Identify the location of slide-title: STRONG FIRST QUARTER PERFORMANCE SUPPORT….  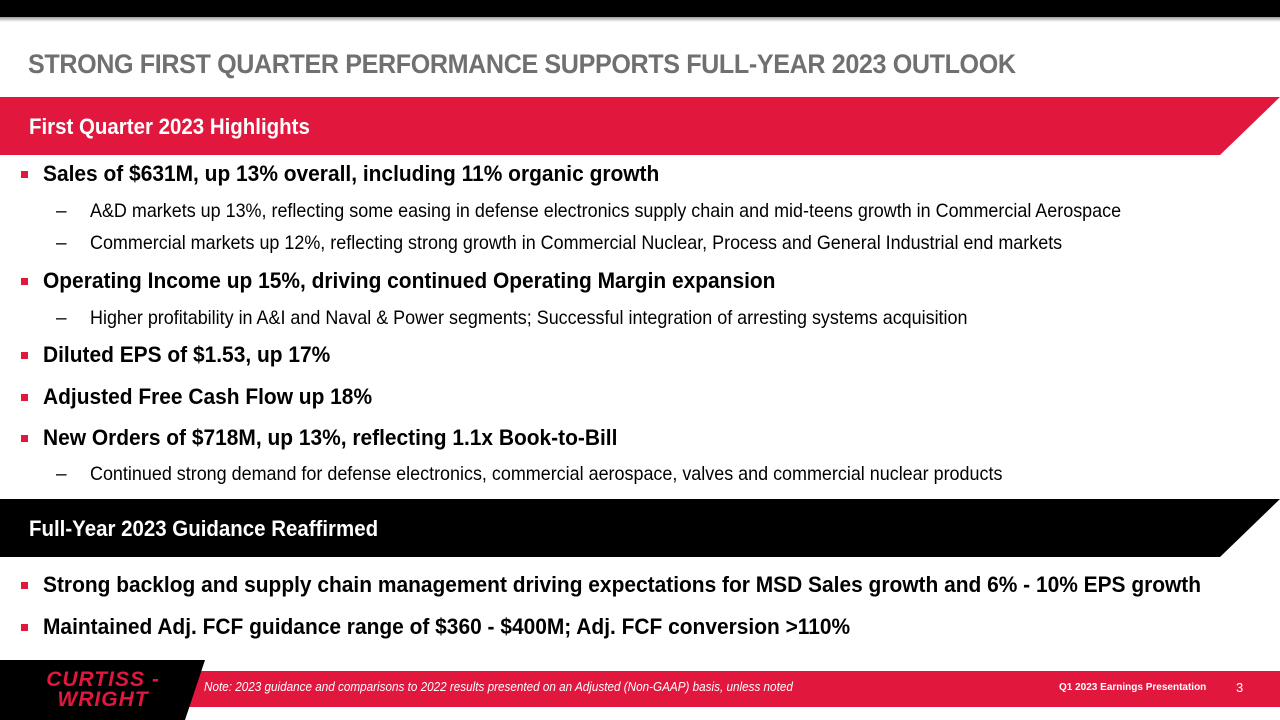
(522, 64).